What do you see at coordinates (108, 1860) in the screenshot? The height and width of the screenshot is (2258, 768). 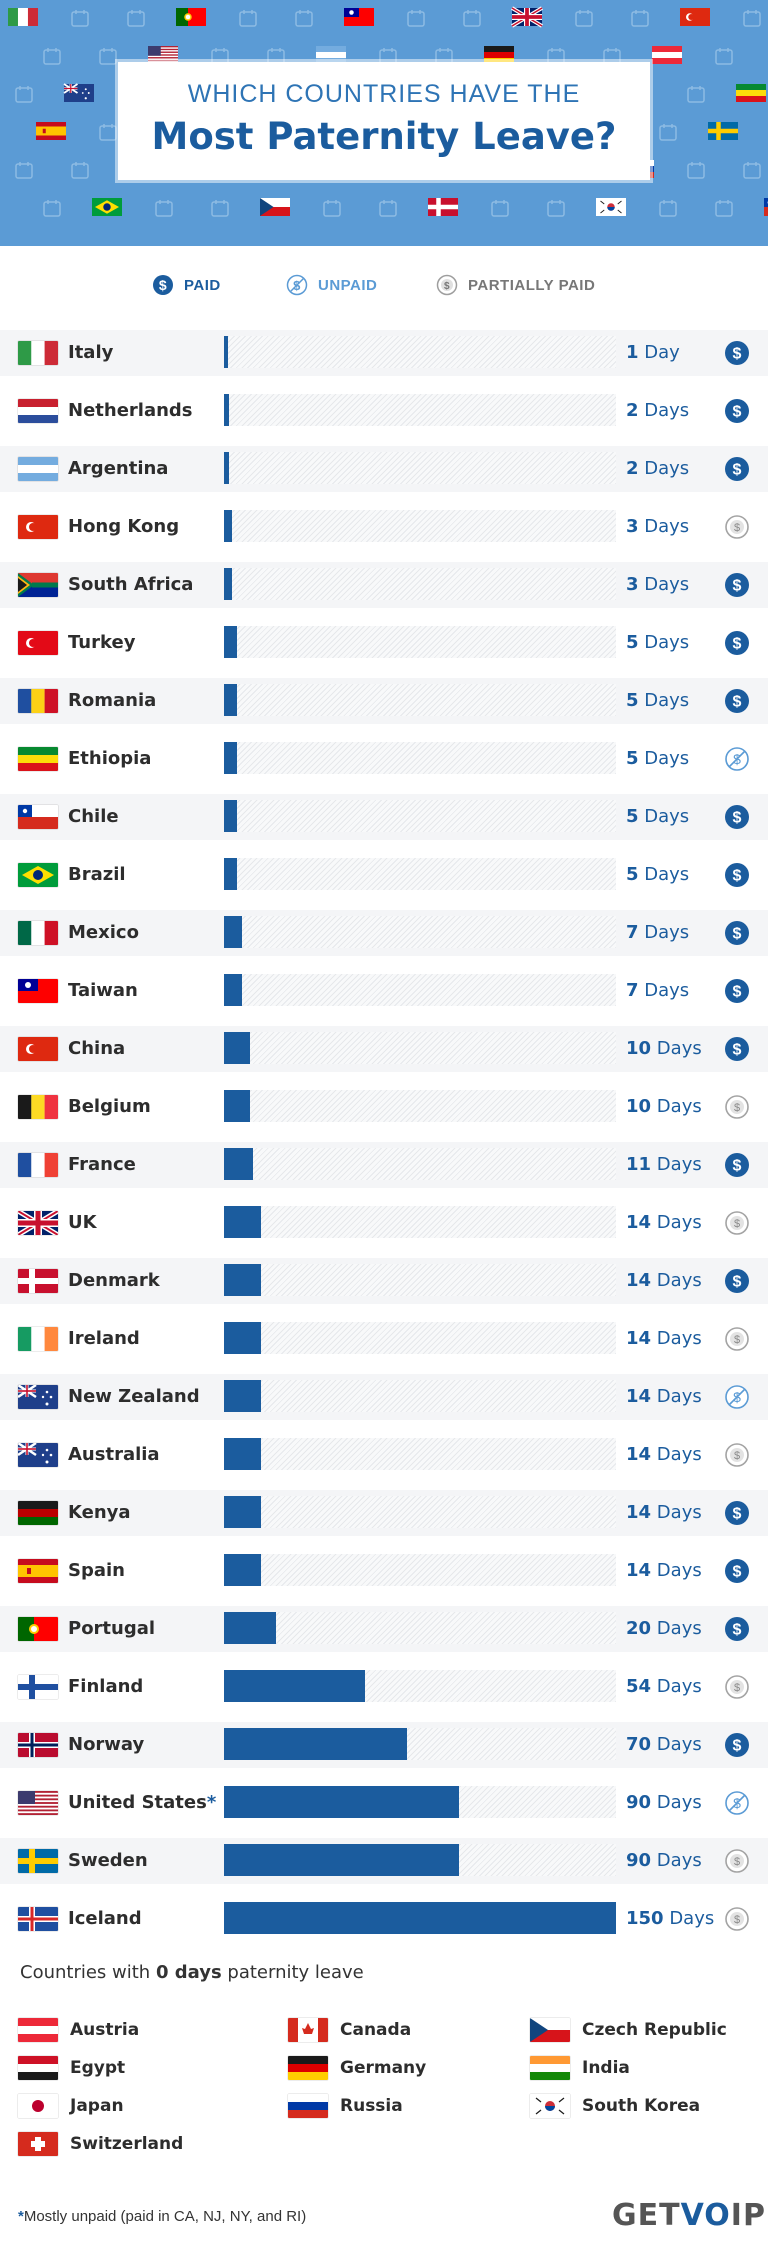 I see `country-name: Sweden` at bounding box center [108, 1860].